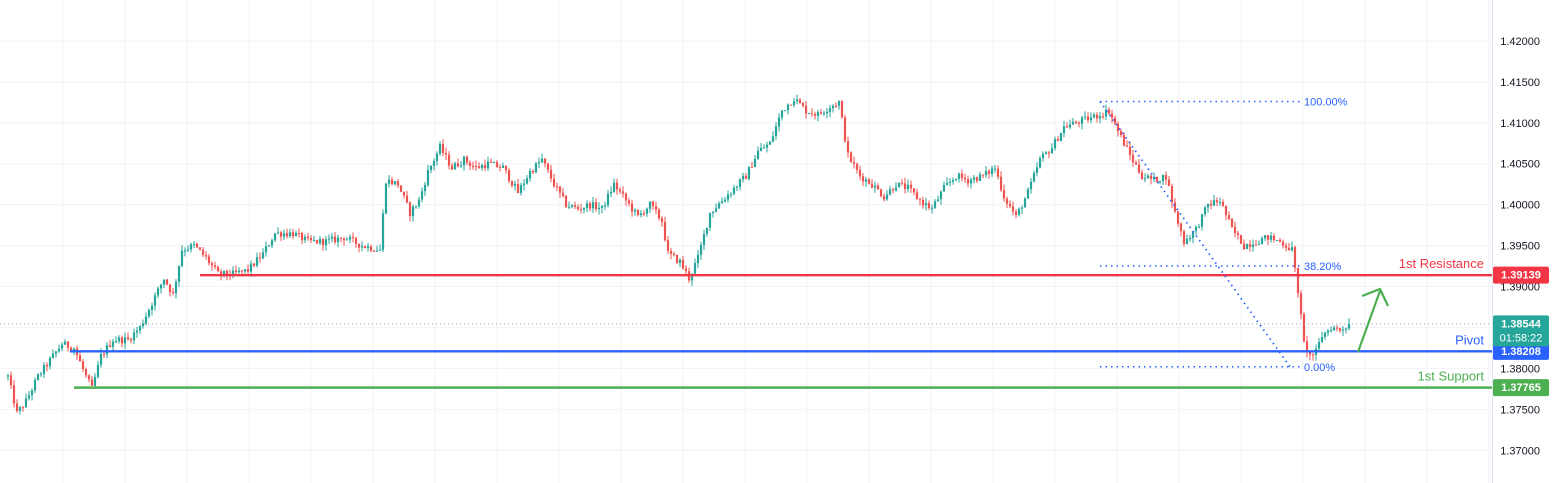 This screenshot has height=483, width=1562. I want to click on y-tick-label: 1.40000, so click(1520, 206).